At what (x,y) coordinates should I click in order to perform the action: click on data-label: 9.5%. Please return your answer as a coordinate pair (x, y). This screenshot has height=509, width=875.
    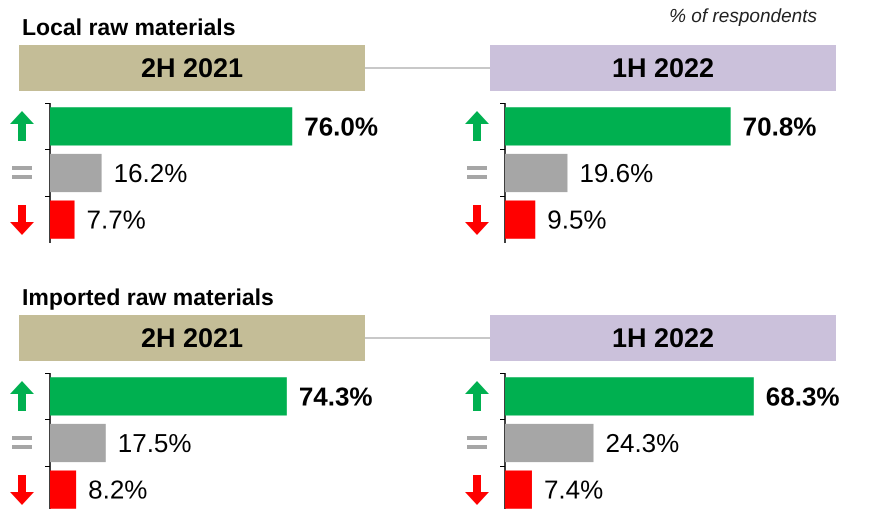
    Looking at the image, I should click on (577, 219).